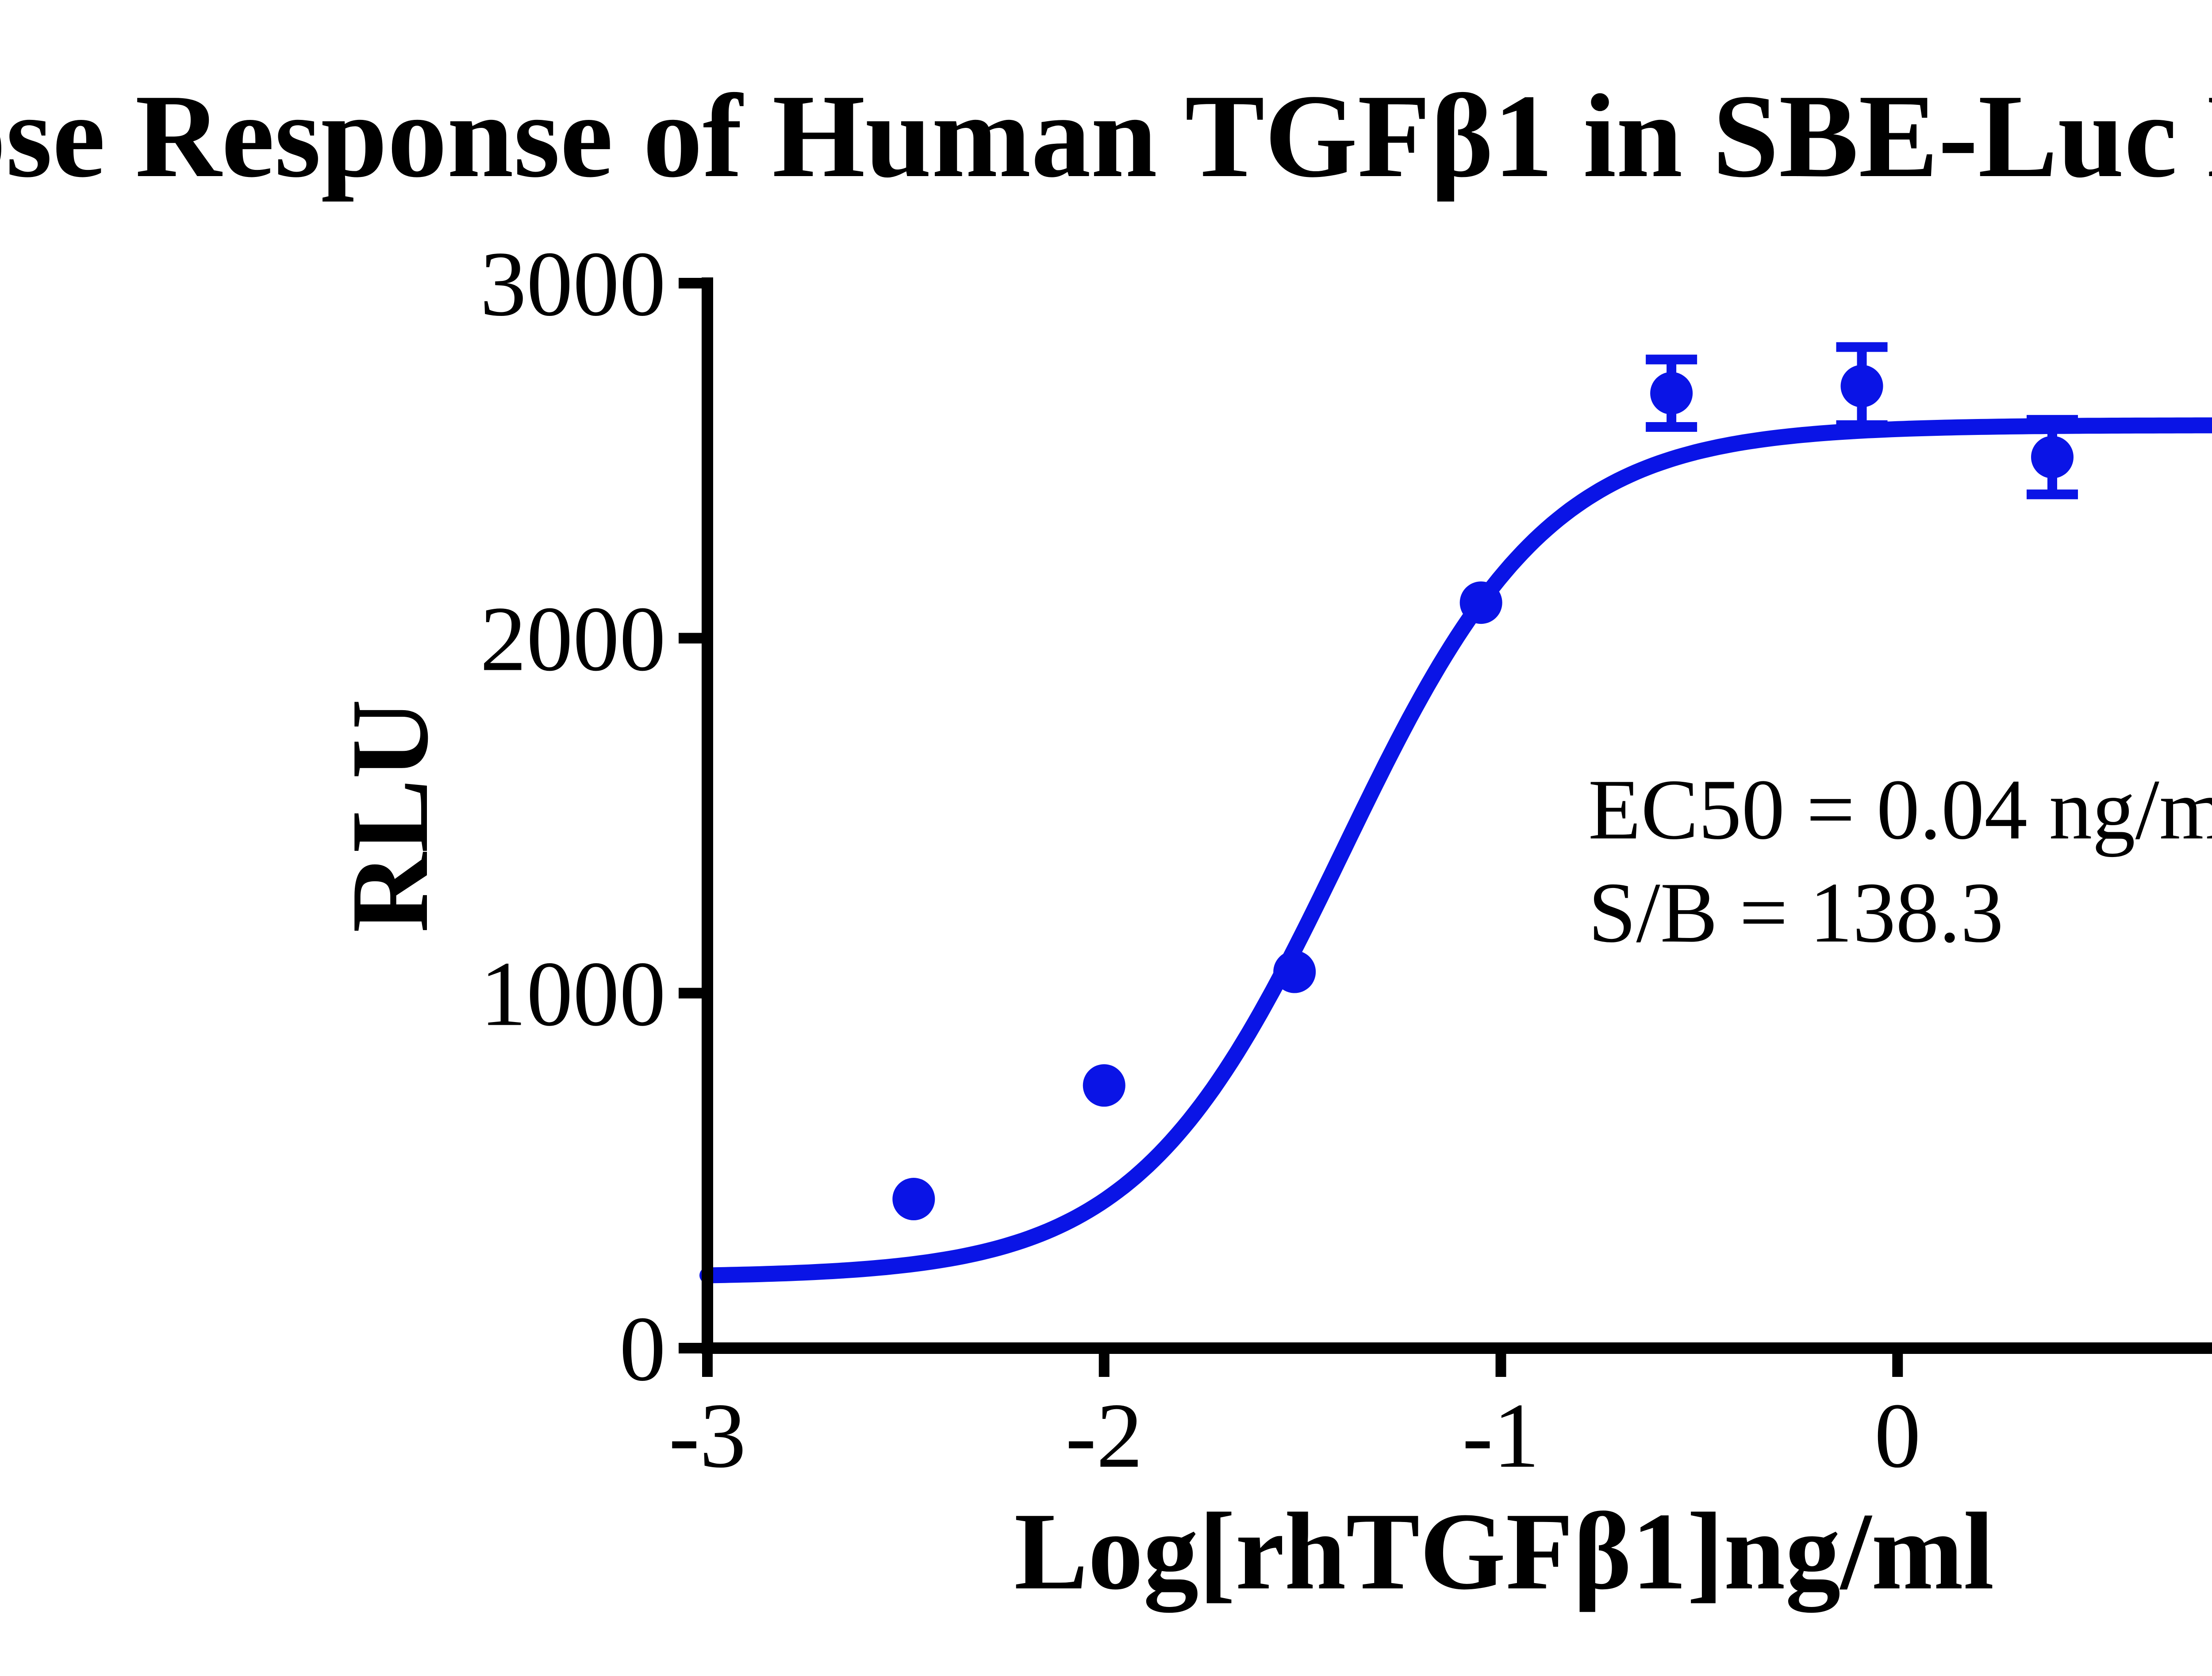 The height and width of the screenshot is (1676, 2212). Describe the element at coordinates (1104, 1435) in the screenshot. I see `x-tick-label: -2` at that location.